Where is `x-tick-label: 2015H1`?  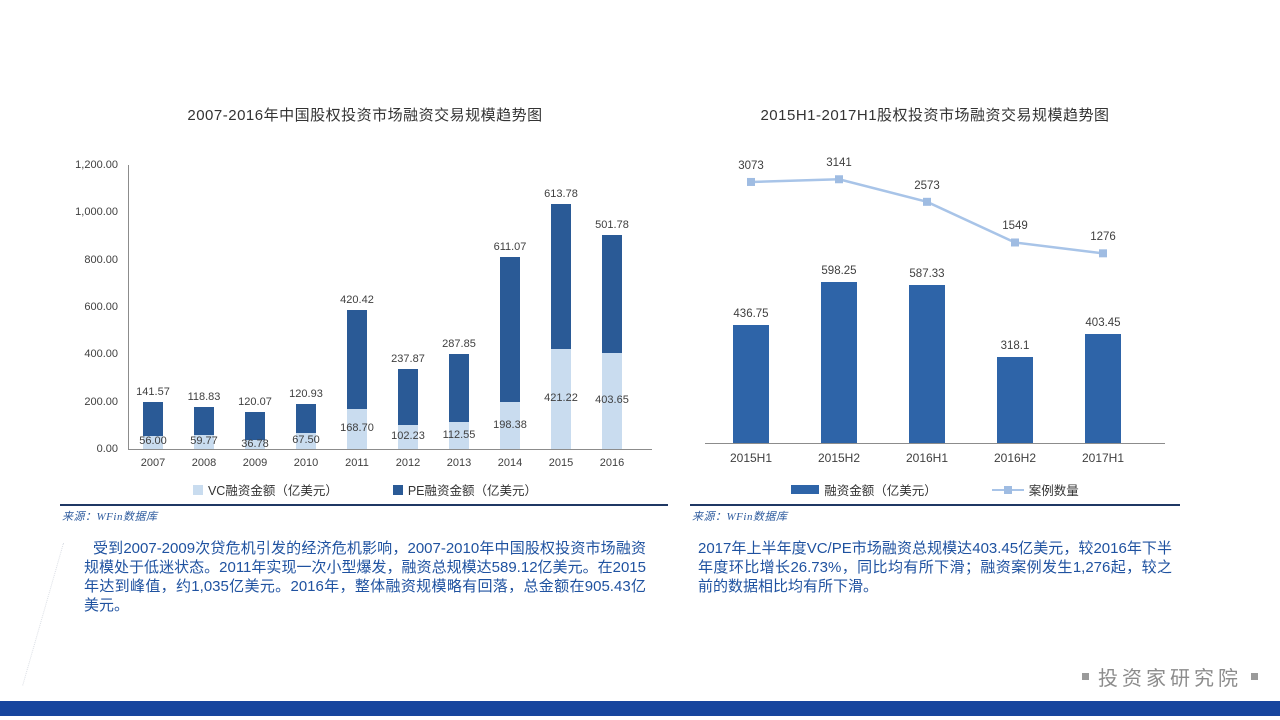 x-tick-label: 2015H1 is located at coordinates (751, 458).